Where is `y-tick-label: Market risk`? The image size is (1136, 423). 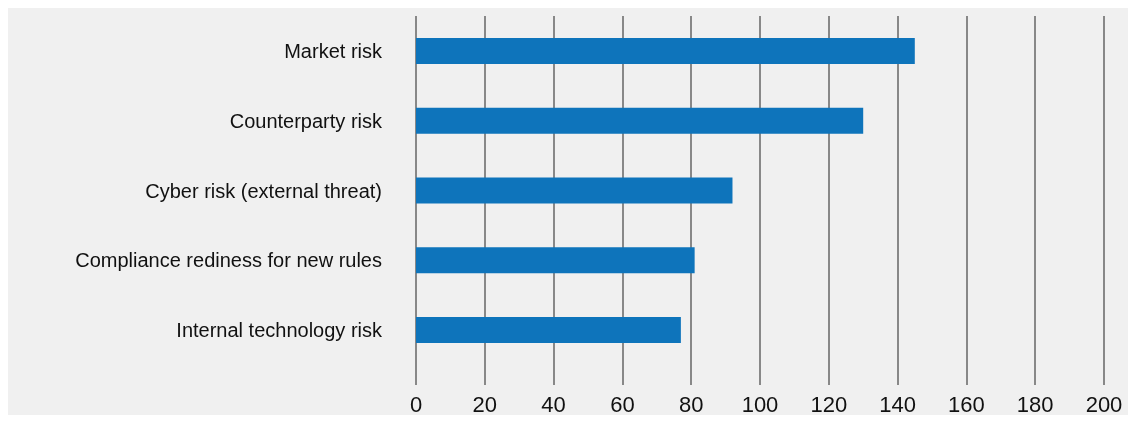 y-tick-label: Market risk is located at coordinates (333, 50).